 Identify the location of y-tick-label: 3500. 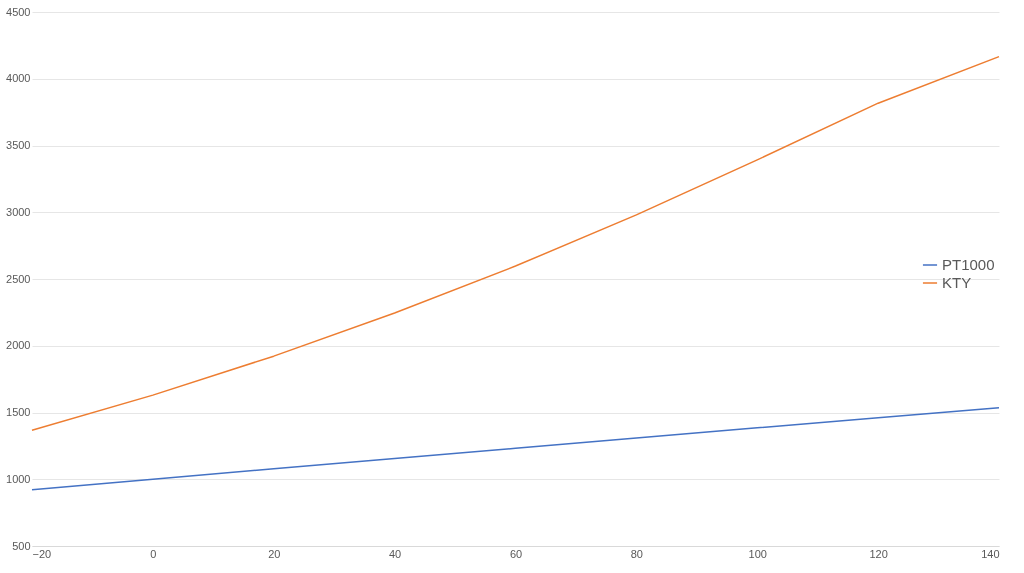
(18, 145).